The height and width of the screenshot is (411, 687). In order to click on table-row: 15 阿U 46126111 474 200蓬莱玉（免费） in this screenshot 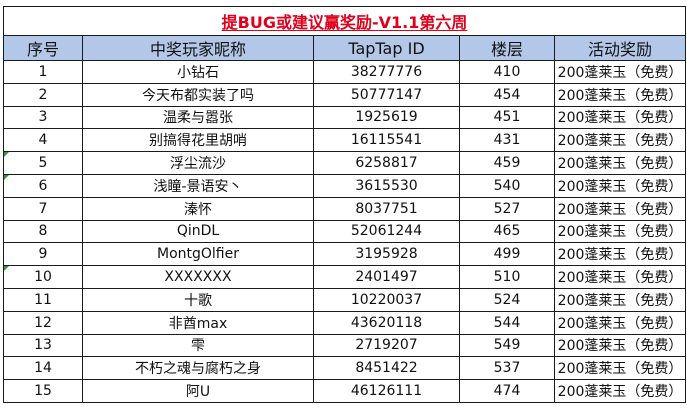, I will do `click(345, 391)`.